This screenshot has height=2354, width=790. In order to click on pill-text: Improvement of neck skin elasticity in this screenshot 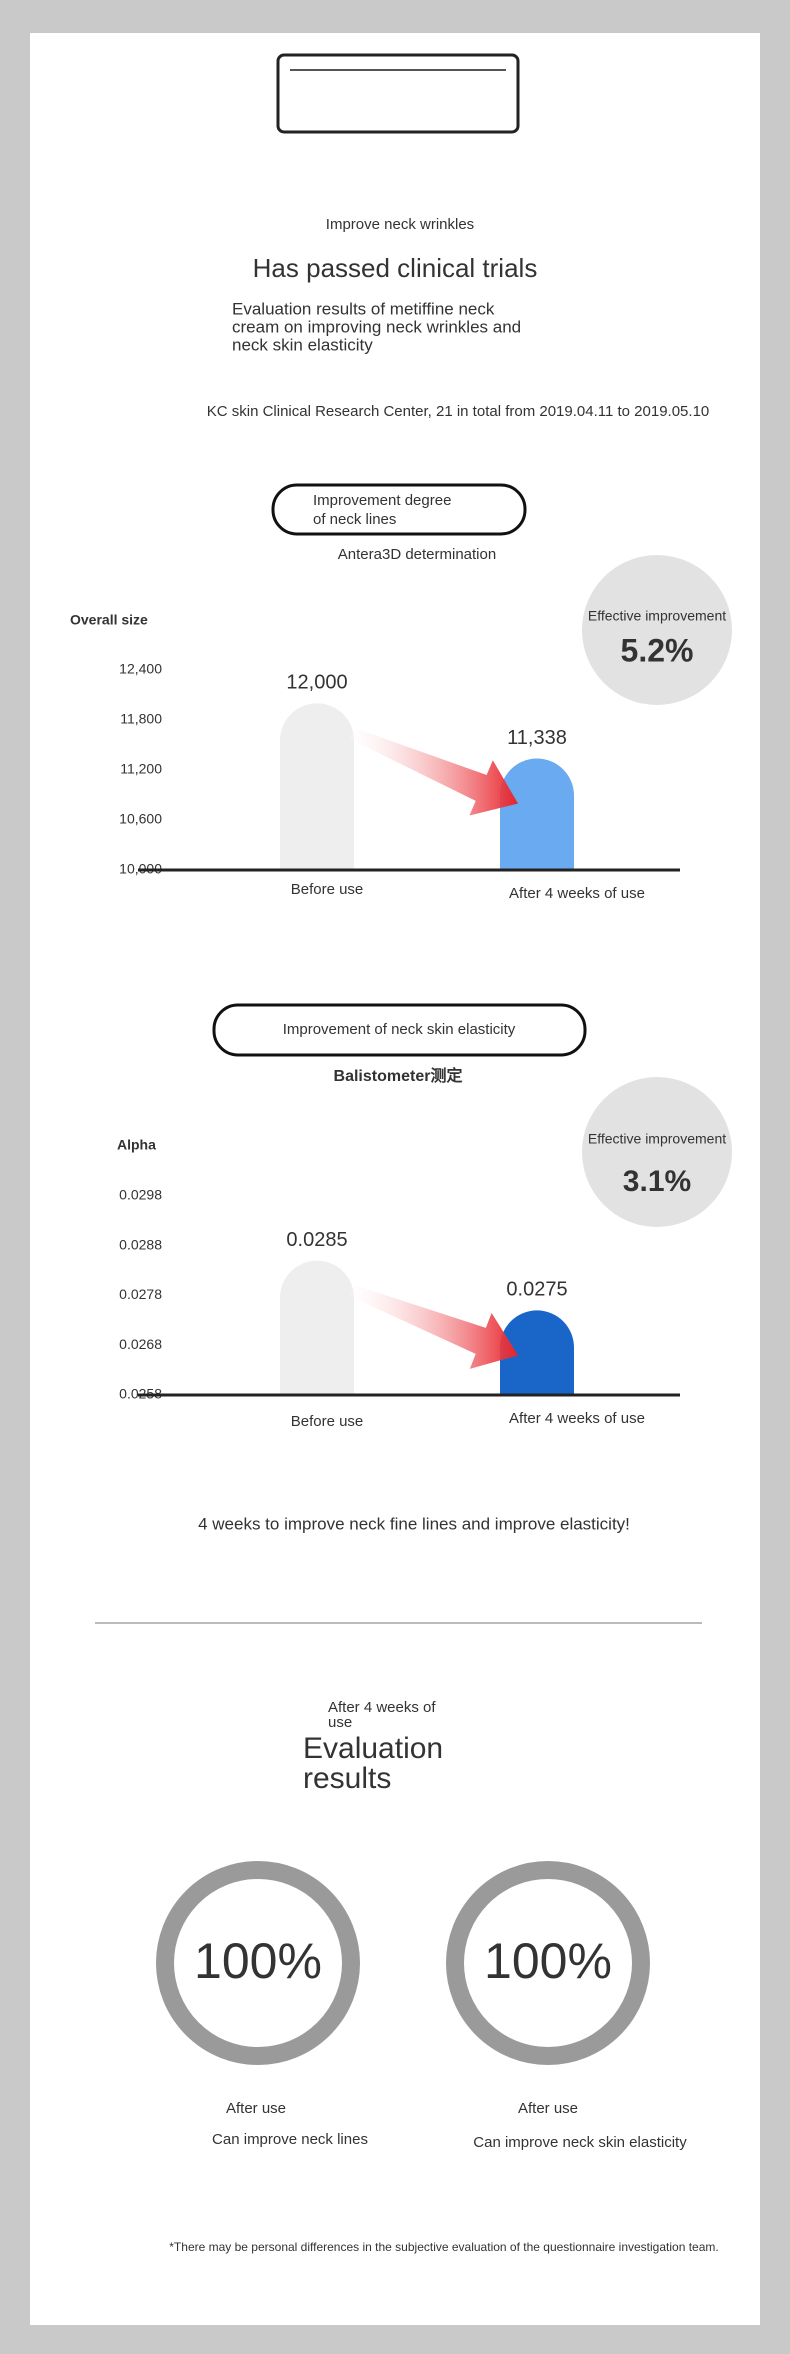, I will do `click(399, 1029)`.